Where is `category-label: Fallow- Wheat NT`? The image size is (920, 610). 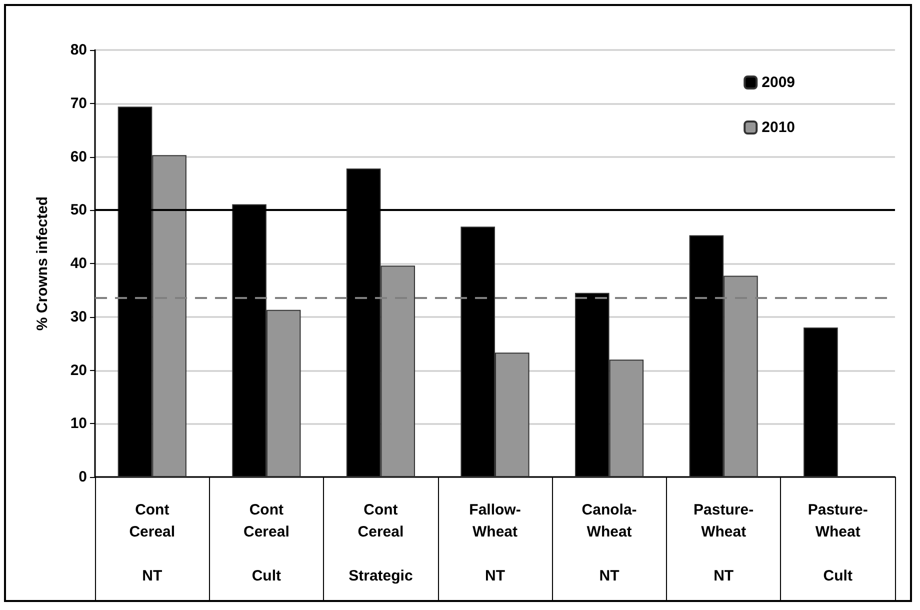
category-label: Fallow- Wheat NT is located at coordinates (495, 543).